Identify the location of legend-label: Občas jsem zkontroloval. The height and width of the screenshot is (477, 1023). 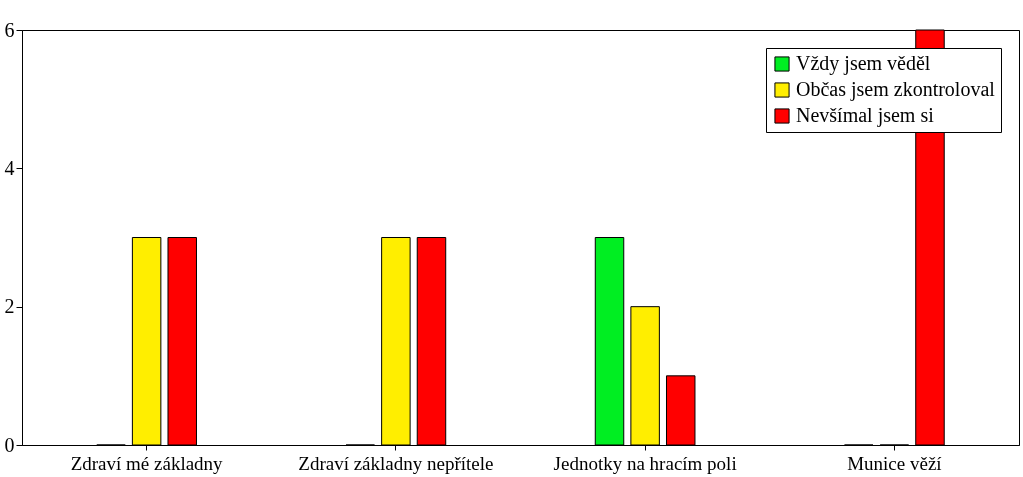
(896, 89).